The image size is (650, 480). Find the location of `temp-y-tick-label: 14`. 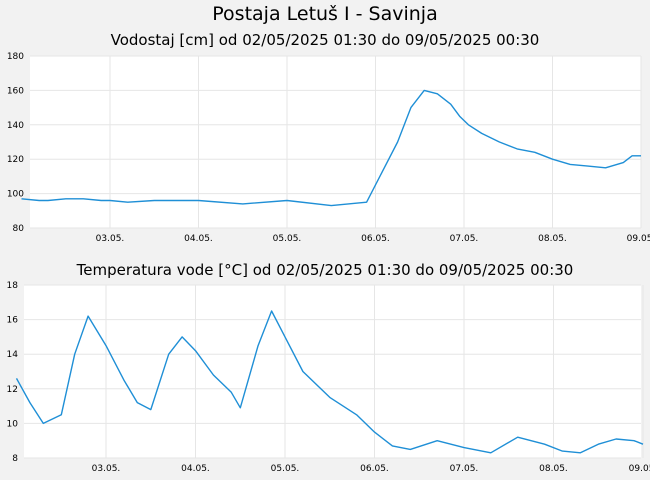

temp-y-tick-label: 14 is located at coordinates (13, 355).